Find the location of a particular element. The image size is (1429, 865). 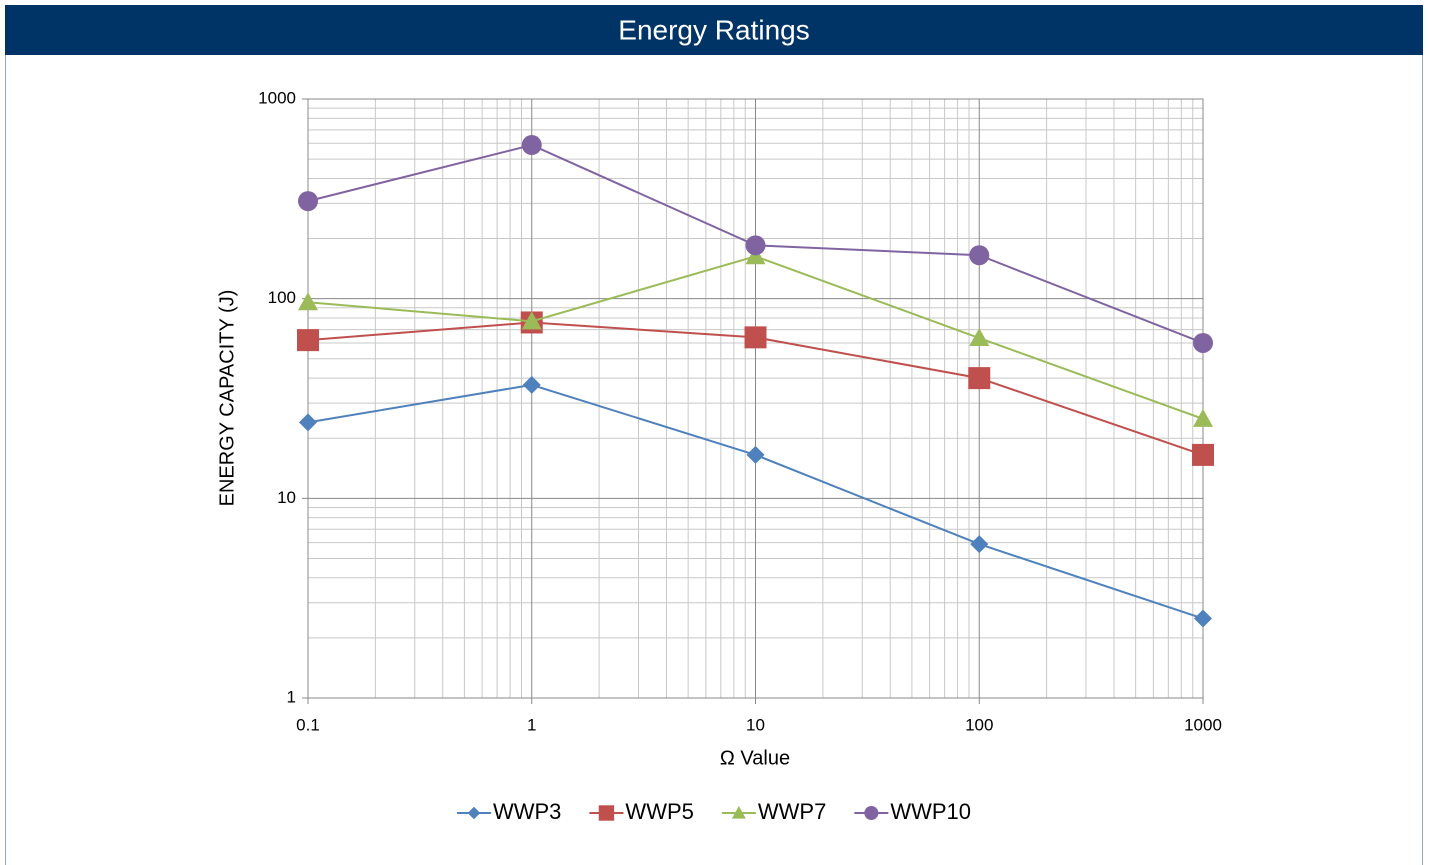

x-axis-label: Ω Value is located at coordinates (755, 758).